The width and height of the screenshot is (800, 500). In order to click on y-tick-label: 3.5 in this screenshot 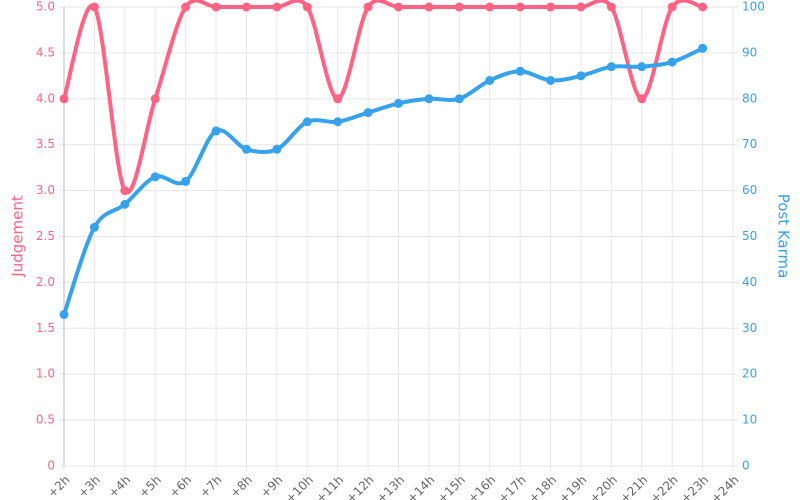, I will do `click(45, 144)`.